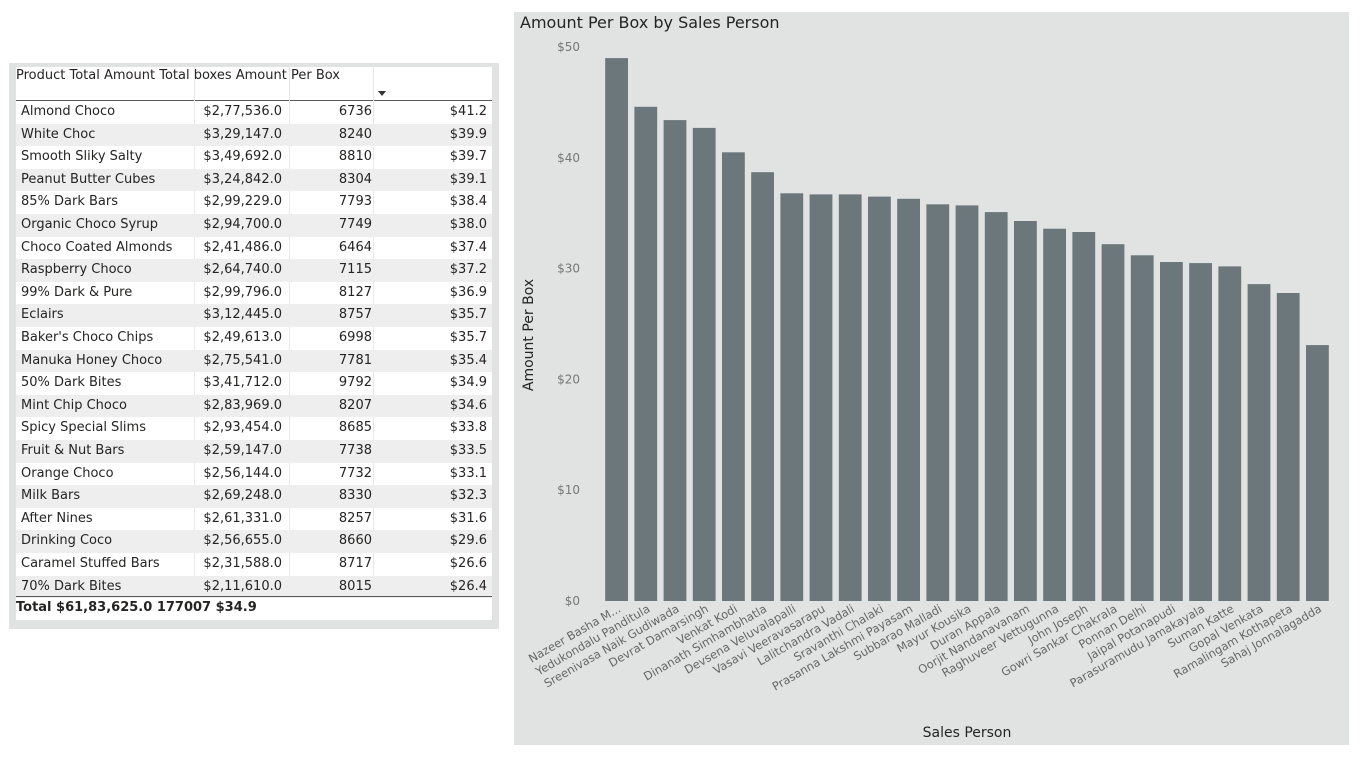 Image resolution: width=1361 pixels, height=758 pixels. Describe the element at coordinates (57, 518) in the screenshot. I see `cell-product: After Nines` at that location.